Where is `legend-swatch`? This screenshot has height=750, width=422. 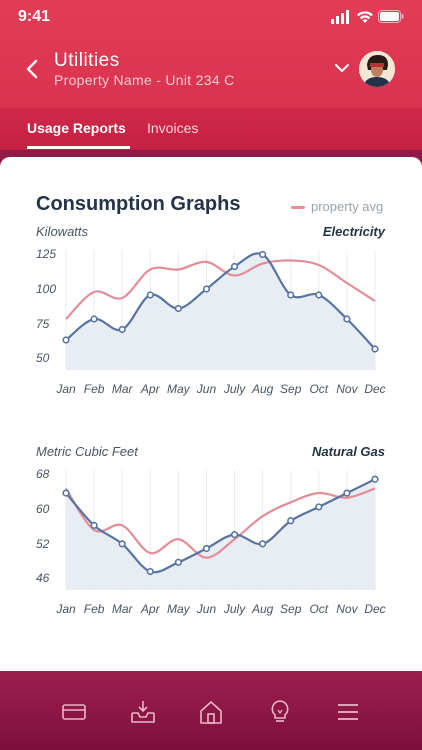
legend-swatch is located at coordinates (298, 208).